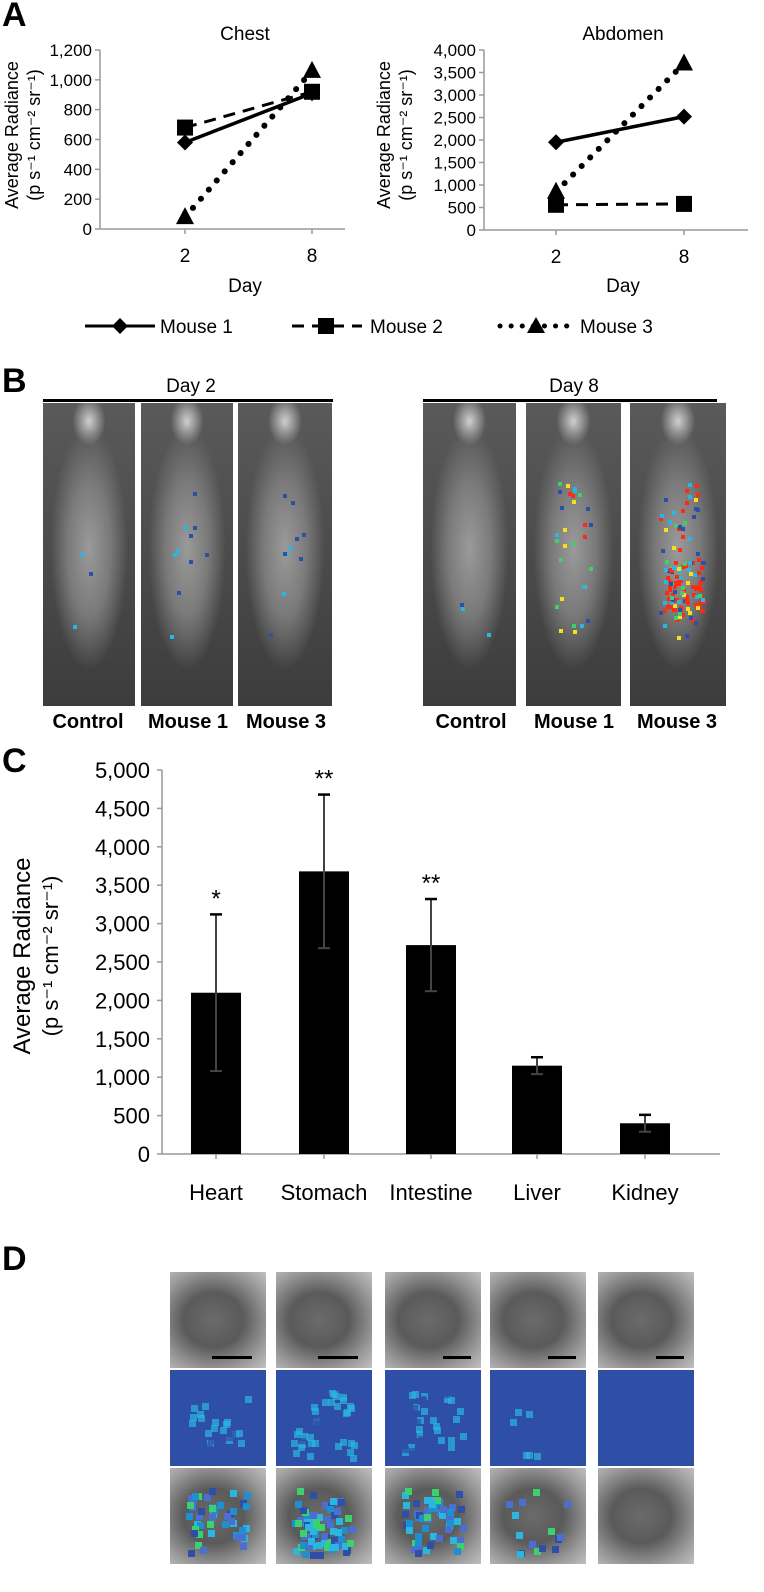  I want to click on abdomen-chart-title: Abdomen, so click(622, 34).